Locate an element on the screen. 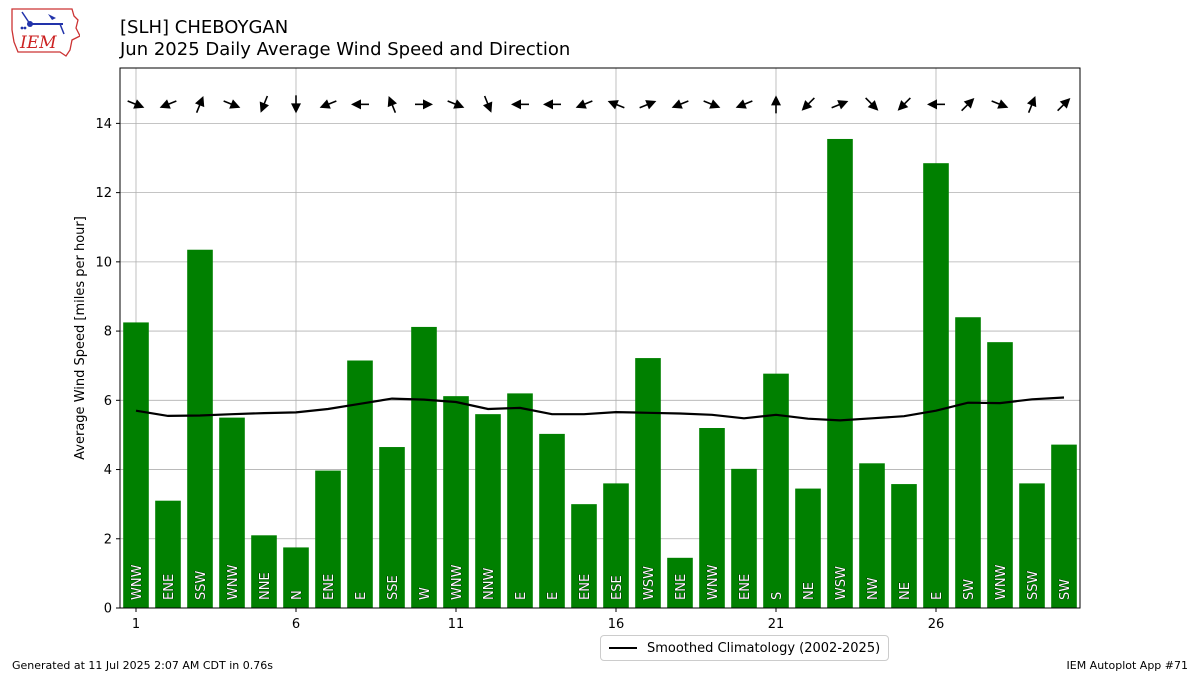 The image size is (1200, 675). bar-direction-label: SSE is located at coordinates (393, 587).